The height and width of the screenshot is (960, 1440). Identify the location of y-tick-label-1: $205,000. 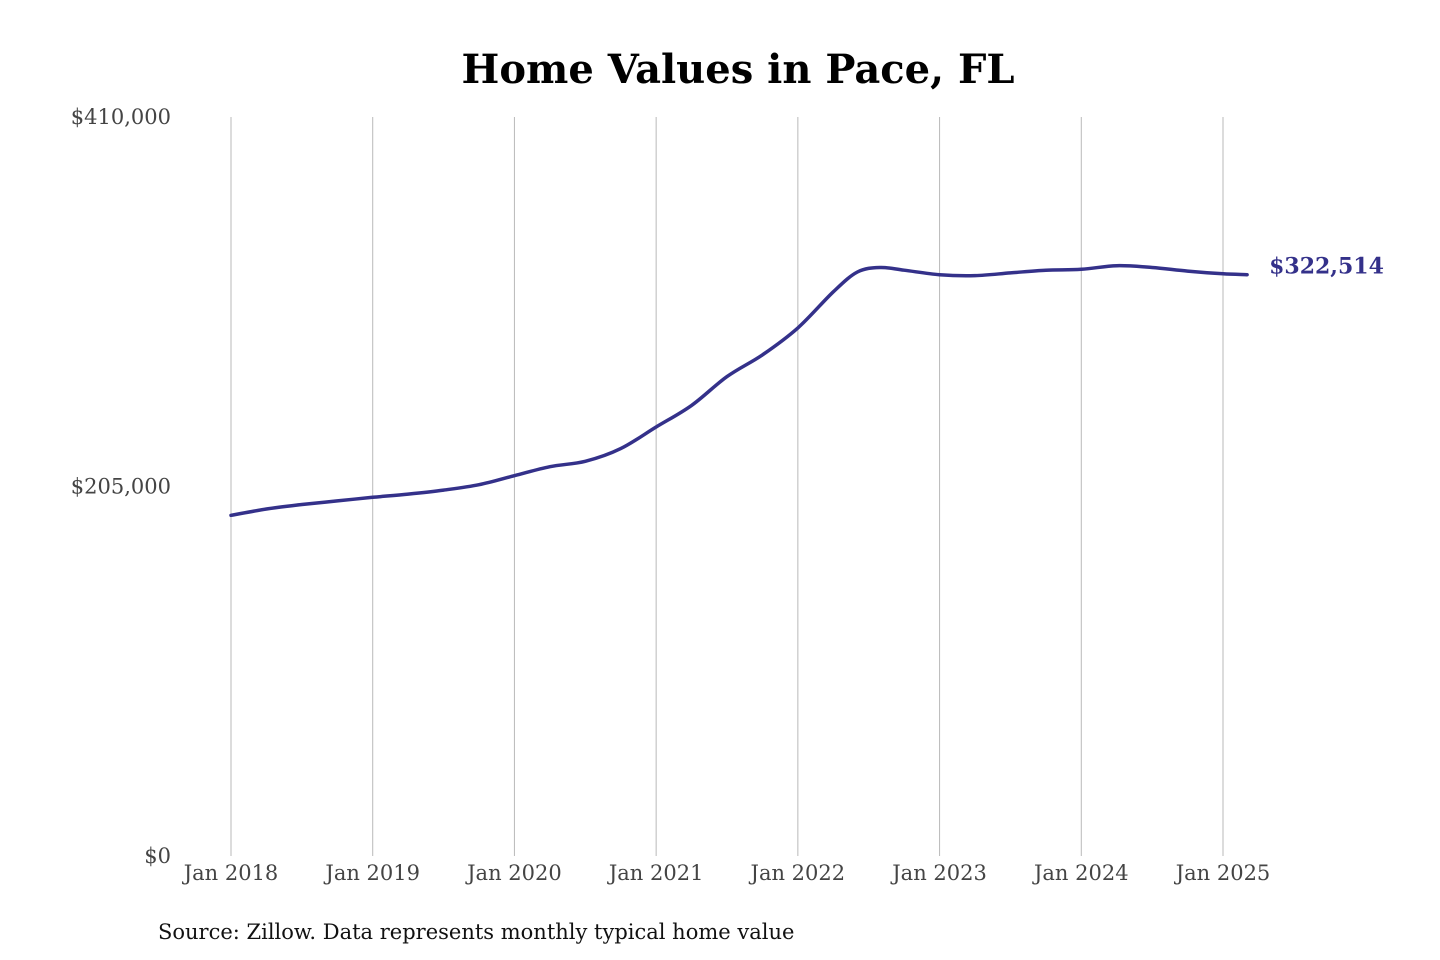
(121, 487).